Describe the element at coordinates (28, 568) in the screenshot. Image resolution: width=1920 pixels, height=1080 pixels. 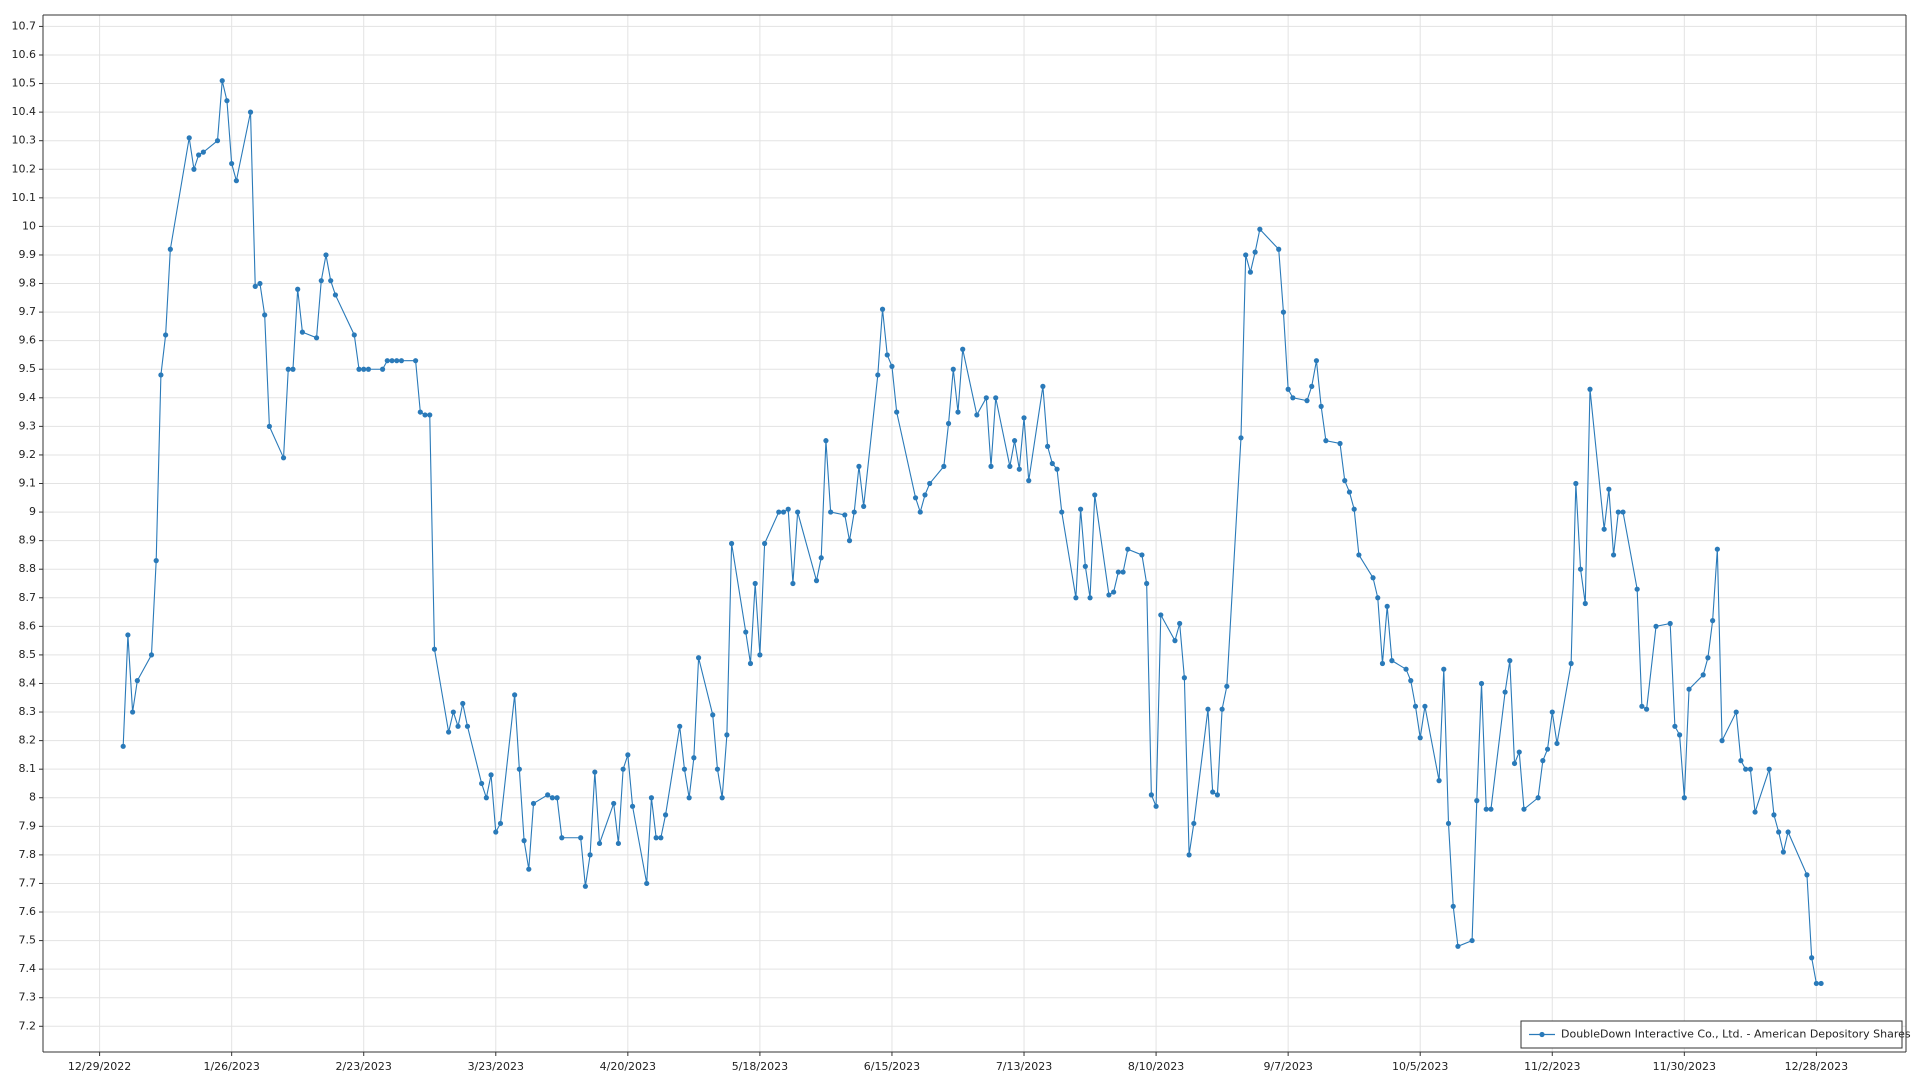
I see `y-tick-label: 8.8` at that location.